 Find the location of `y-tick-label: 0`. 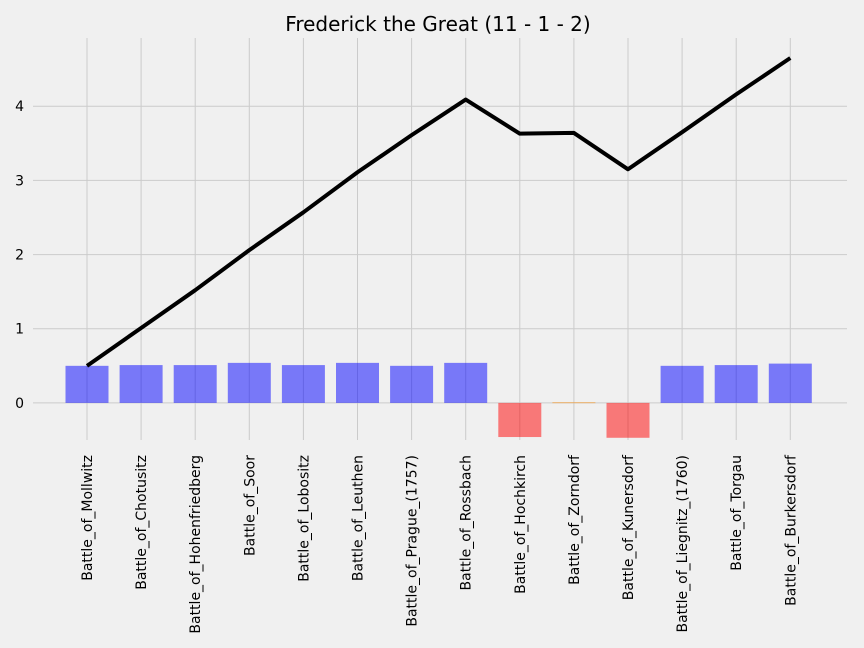

y-tick-label: 0 is located at coordinates (19, 404).